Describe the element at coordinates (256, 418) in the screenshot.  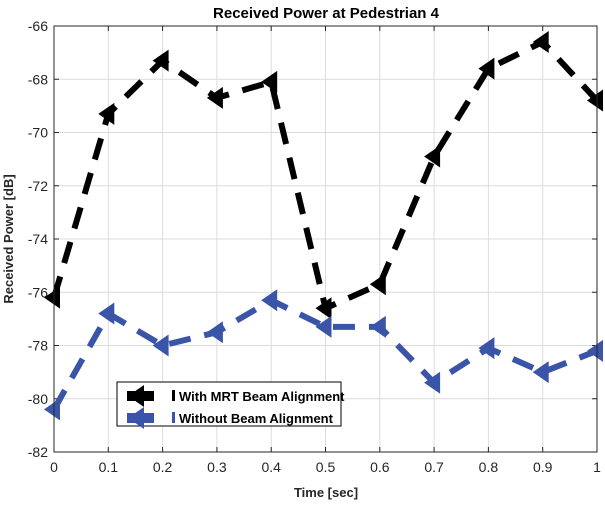
I see `legend-entry-label: Without Beam Alignment` at that location.